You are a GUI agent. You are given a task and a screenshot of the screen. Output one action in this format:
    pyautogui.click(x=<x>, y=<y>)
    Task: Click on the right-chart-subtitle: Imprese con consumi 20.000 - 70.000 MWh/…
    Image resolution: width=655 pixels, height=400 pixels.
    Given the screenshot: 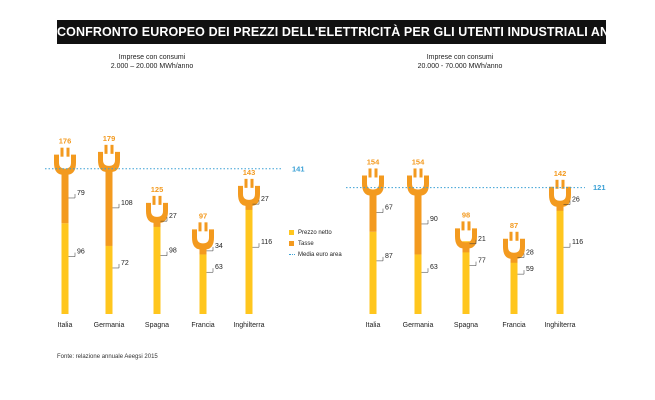 What is the action you would take?
    pyautogui.click(x=460, y=62)
    